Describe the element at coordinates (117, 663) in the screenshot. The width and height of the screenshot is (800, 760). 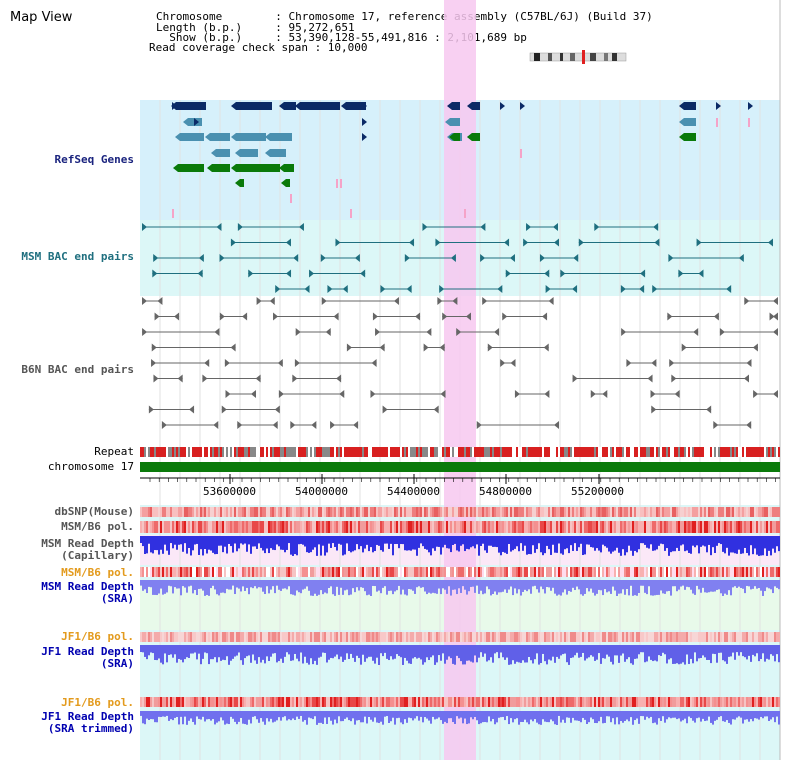
I see `jf1-sra-depth-sublabel: (SRA)` at that location.